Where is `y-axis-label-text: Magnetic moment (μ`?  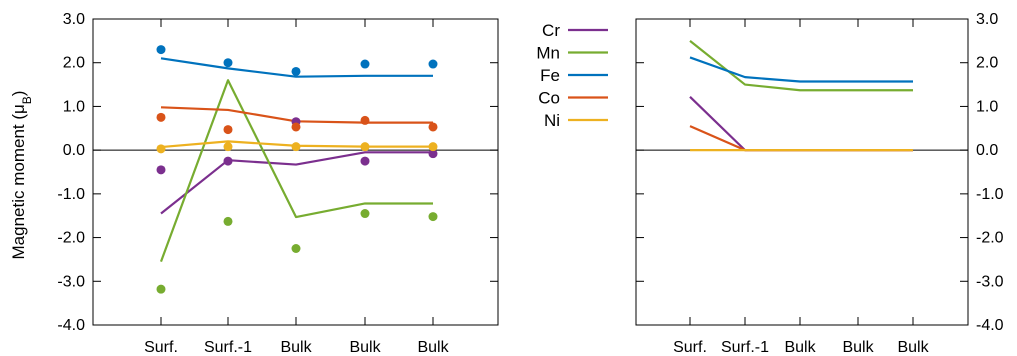 y-axis-label-text: Magnetic moment (μ is located at coordinates (18, 181).